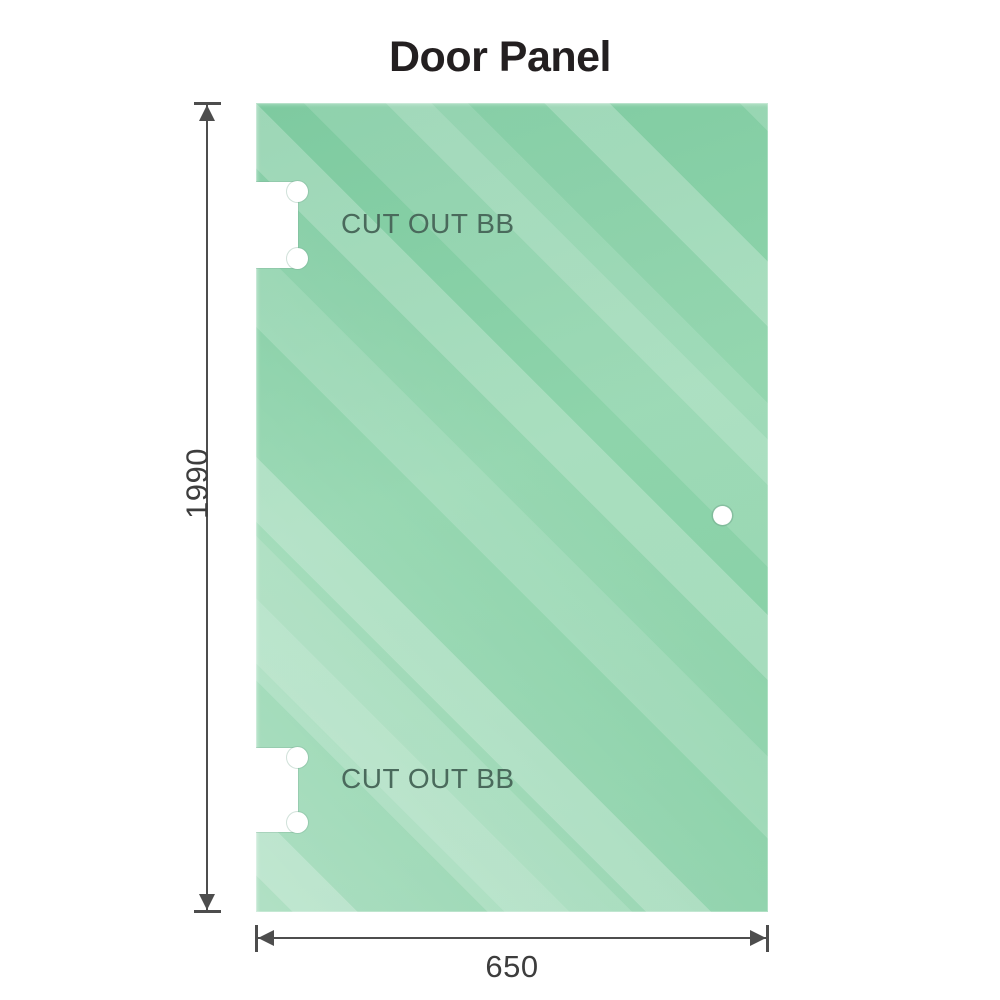 This screenshot has height=1000, width=1000. What do you see at coordinates (207, 911) in the screenshot?
I see `height-extension-tick-bottom` at bounding box center [207, 911].